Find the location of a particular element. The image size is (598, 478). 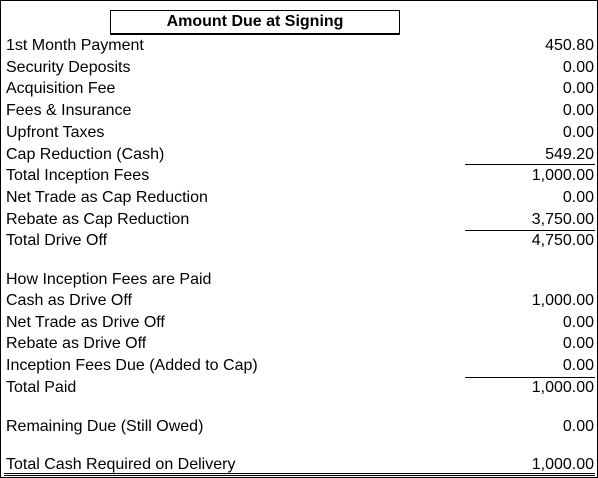

section-heading: How Inception Fees are Paid is located at coordinates (109, 279).